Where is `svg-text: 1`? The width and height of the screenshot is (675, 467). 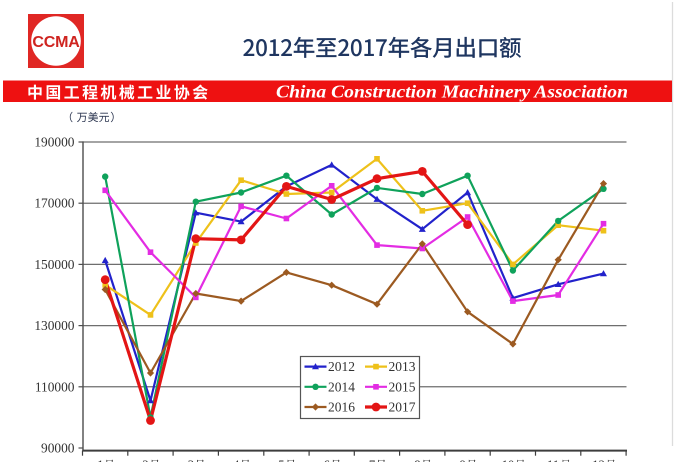 svg-text: 1 is located at coordinates (100, 460).